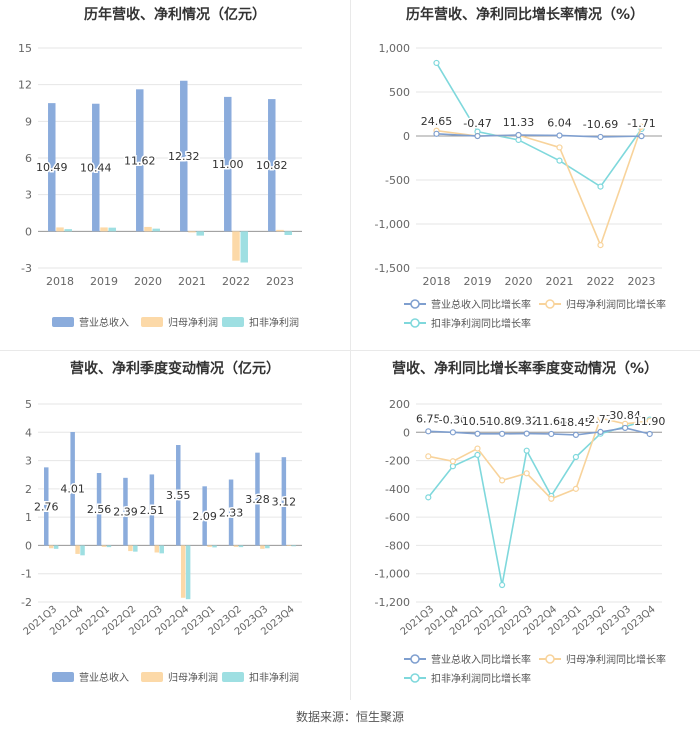 Image resolution: width=700 pixels, height=733 pixels. I want to click on c2-xtick-label: 2022, so click(601, 281).